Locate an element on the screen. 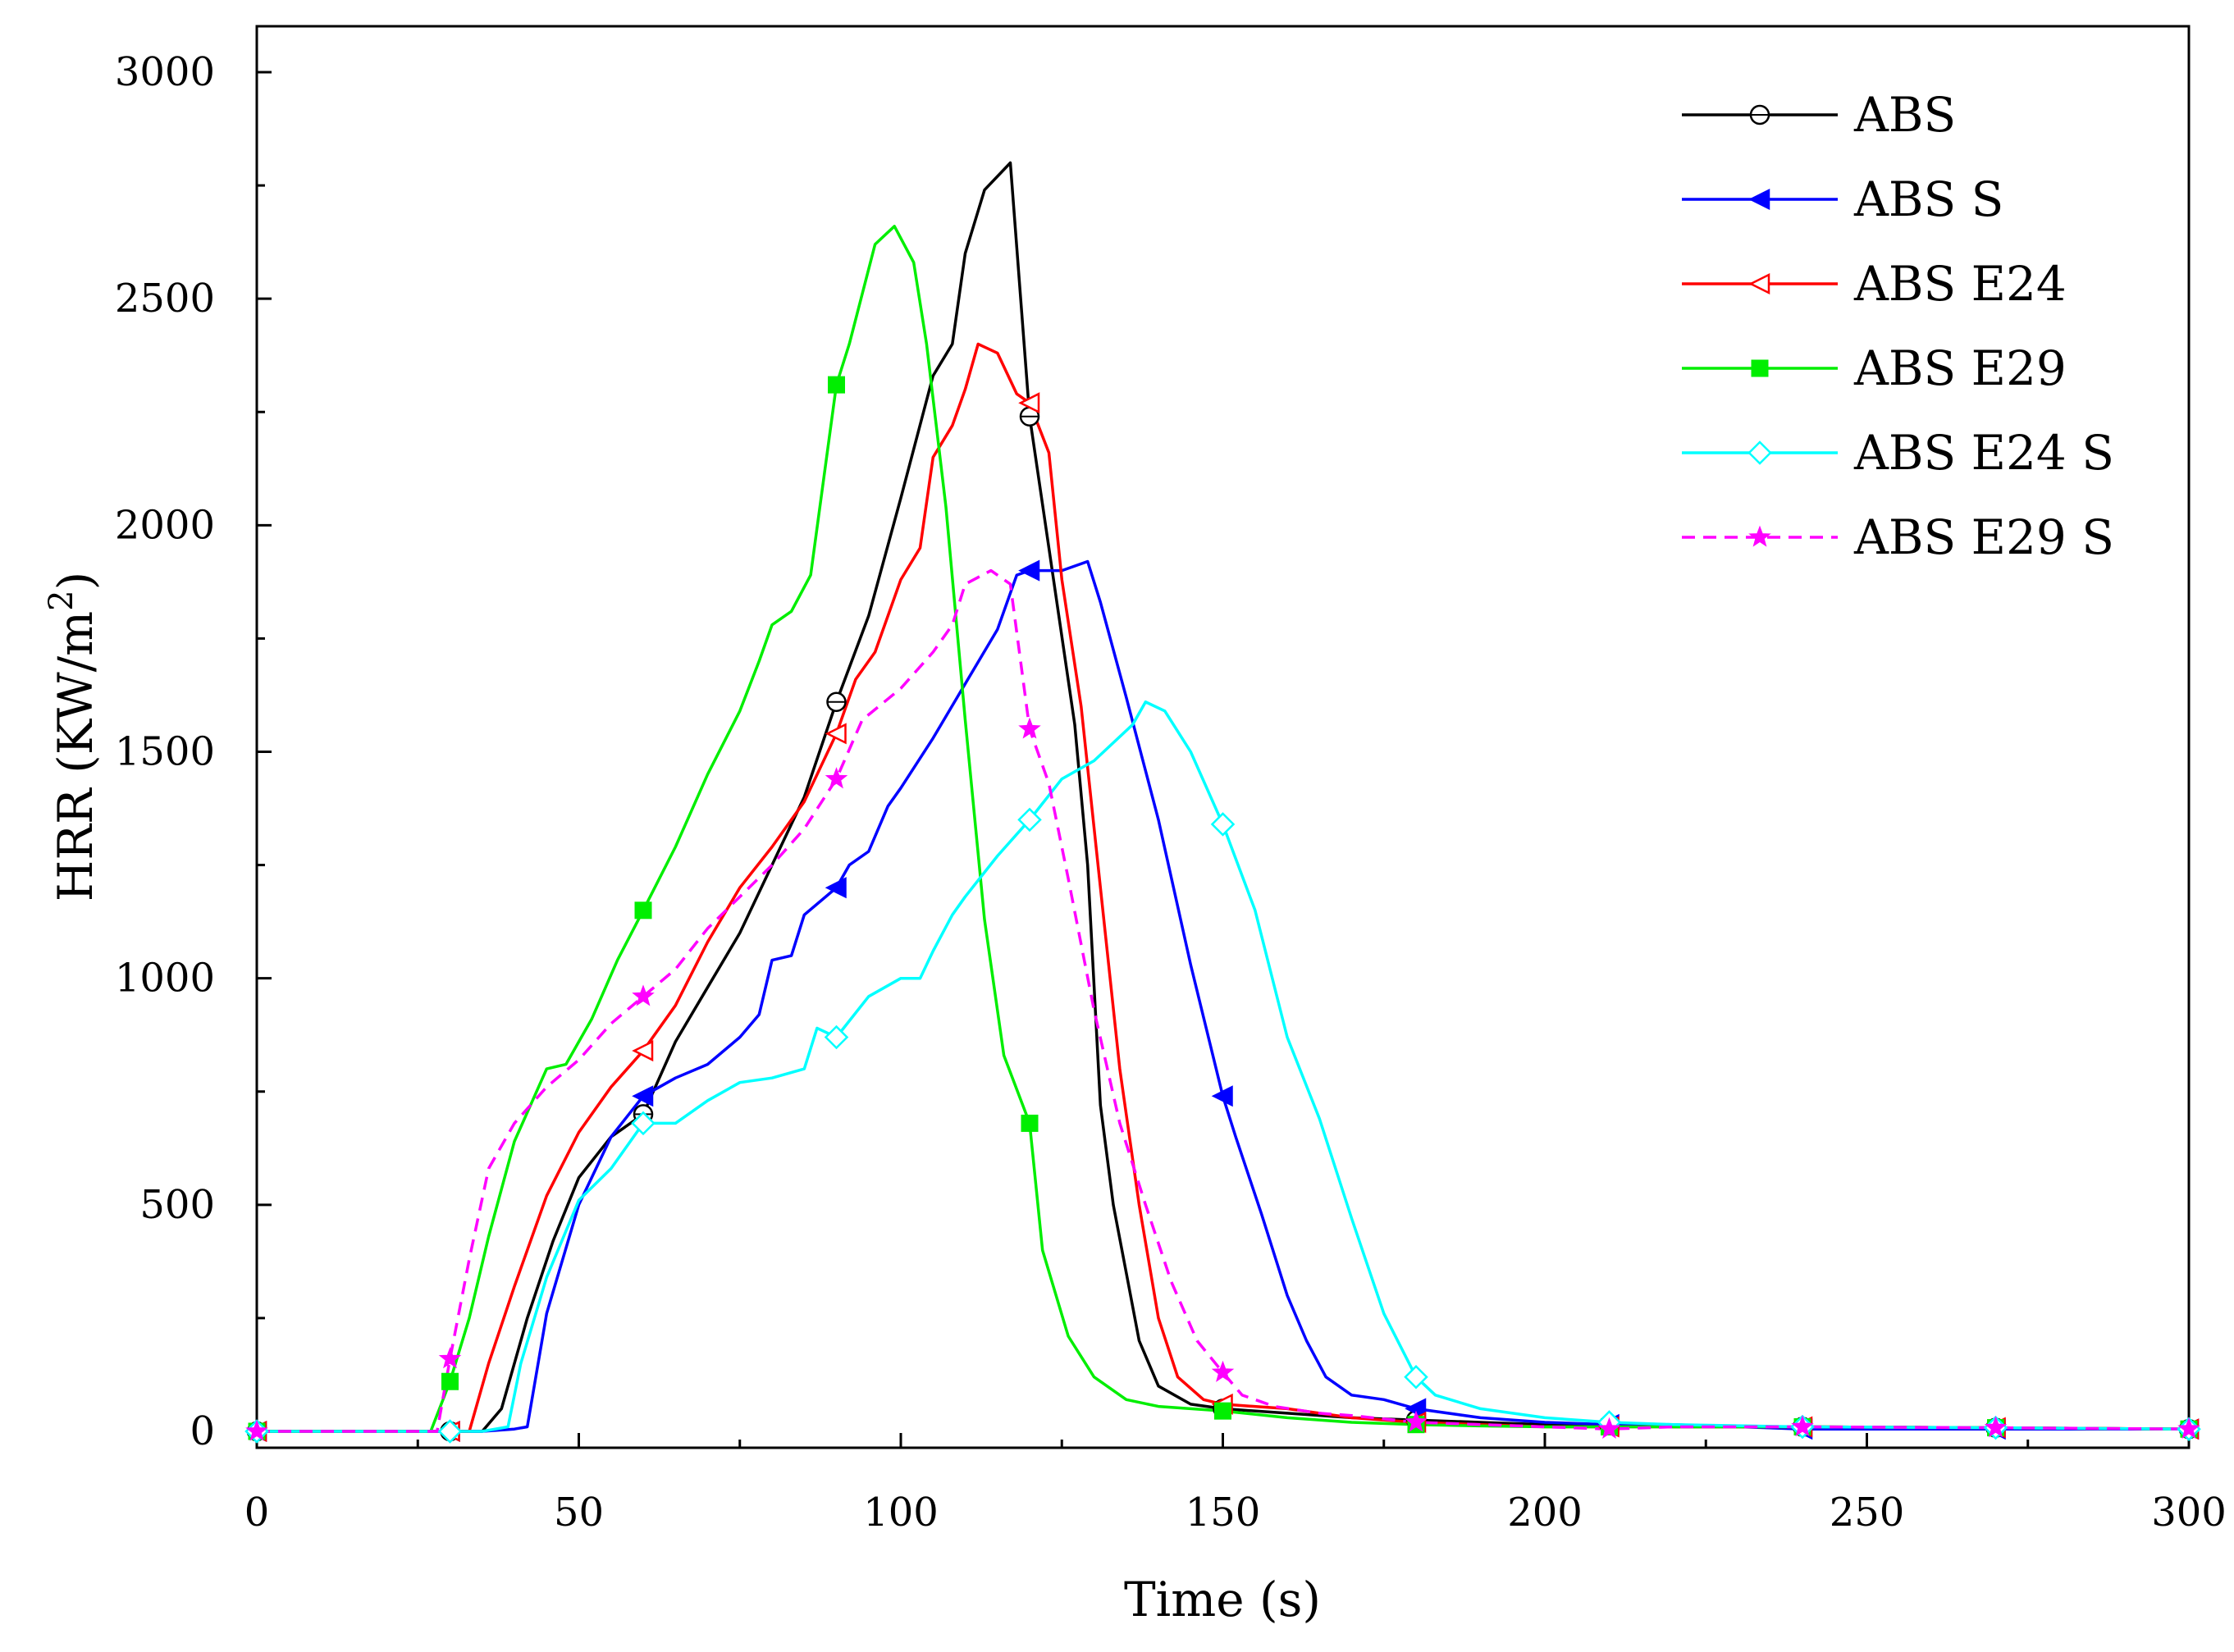 The height and width of the screenshot is (1652, 2234). x-axis-label: Time (s) is located at coordinates (1222, 1599).